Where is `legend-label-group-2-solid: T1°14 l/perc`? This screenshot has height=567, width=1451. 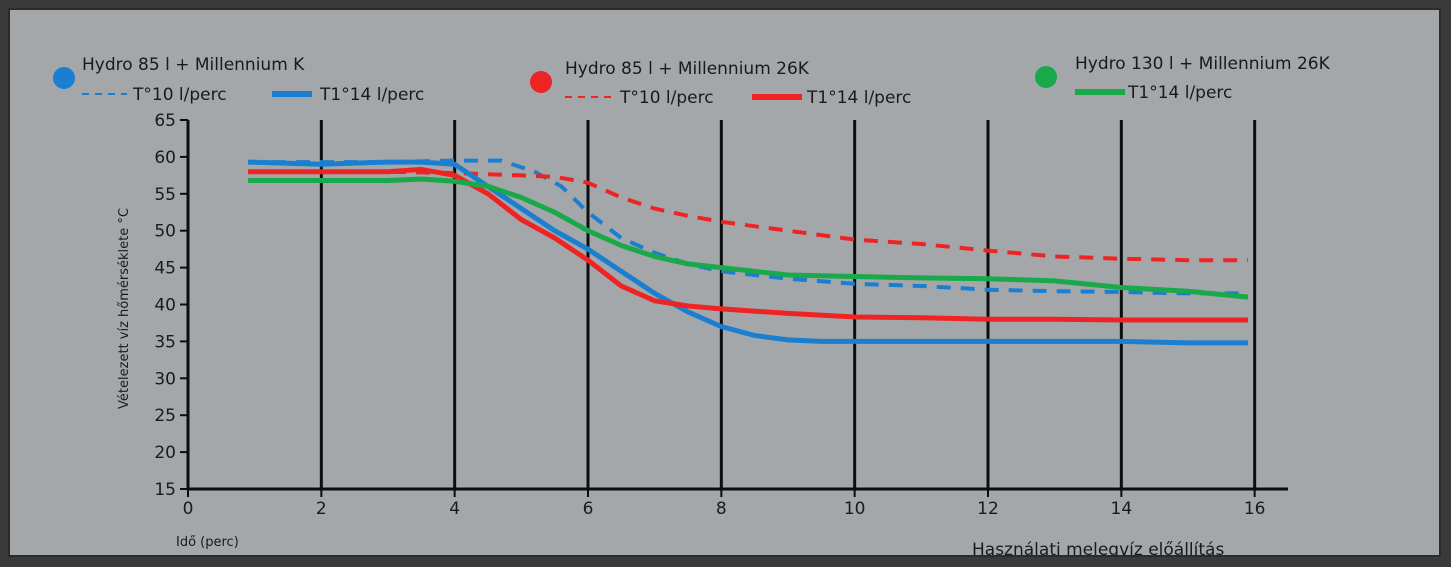
legend-label-group-2-solid: T1°14 l/perc is located at coordinates (858, 98).